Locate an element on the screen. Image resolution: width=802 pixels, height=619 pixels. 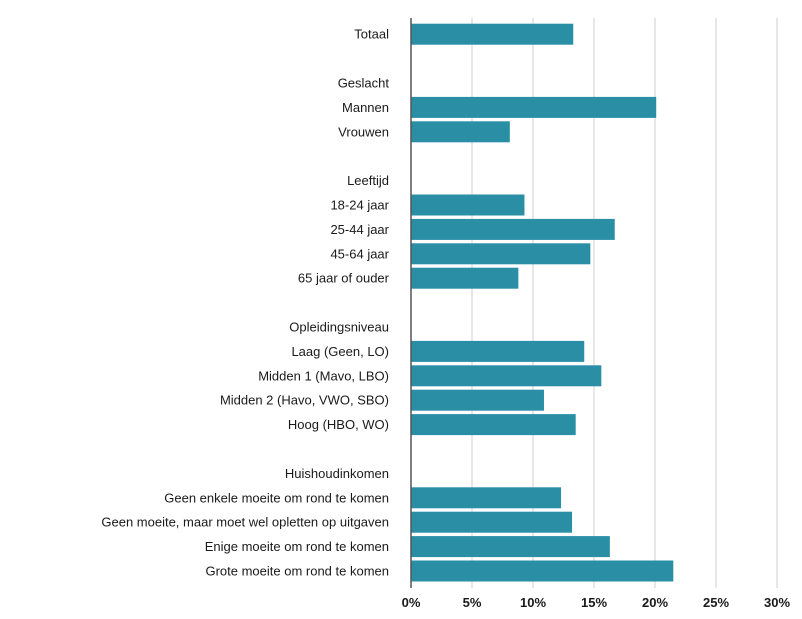
category-label: Hoog (HBO, WO) is located at coordinates (338, 424).